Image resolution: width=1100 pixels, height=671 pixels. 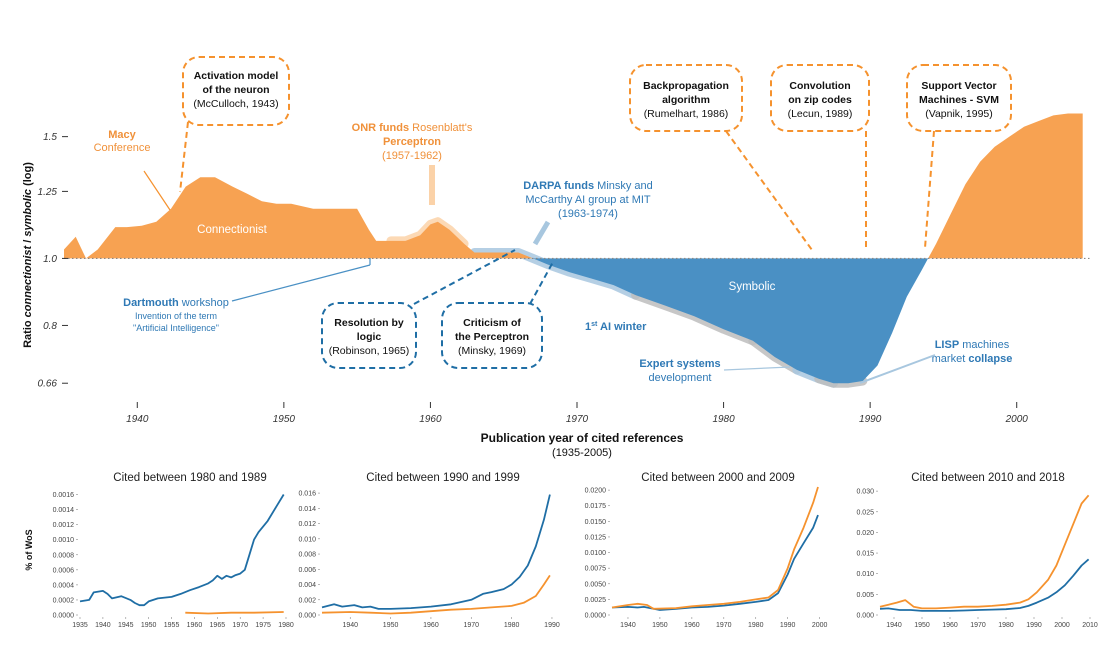 What do you see at coordinates (64, 525) in the screenshot?
I see `panel-y-tick: 0.0012` at bounding box center [64, 525].